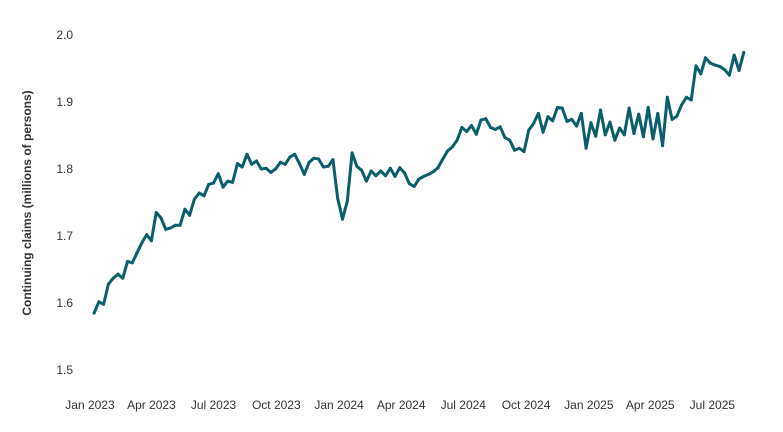  Describe the element at coordinates (713, 405) in the screenshot. I see `x-tick-label: Jul 2025` at that location.